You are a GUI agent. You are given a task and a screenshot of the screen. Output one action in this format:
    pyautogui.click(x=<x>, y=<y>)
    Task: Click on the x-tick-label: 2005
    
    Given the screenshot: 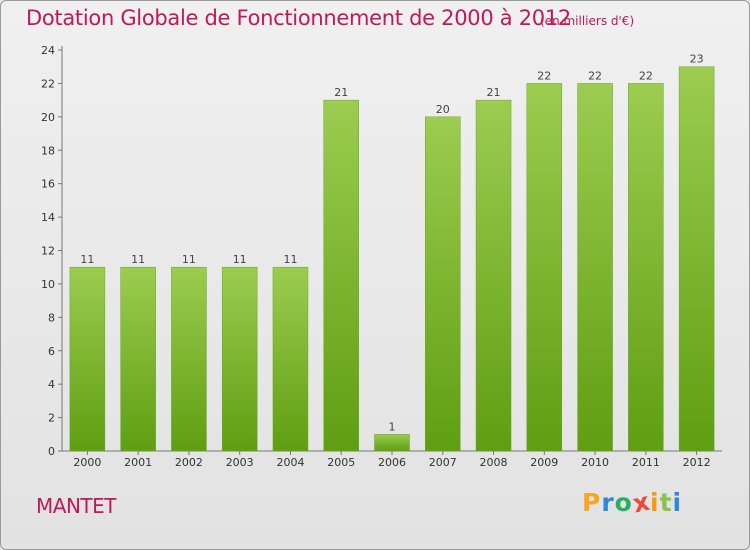 What is the action you would take?
    pyautogui.click(x=341, y=462)
    